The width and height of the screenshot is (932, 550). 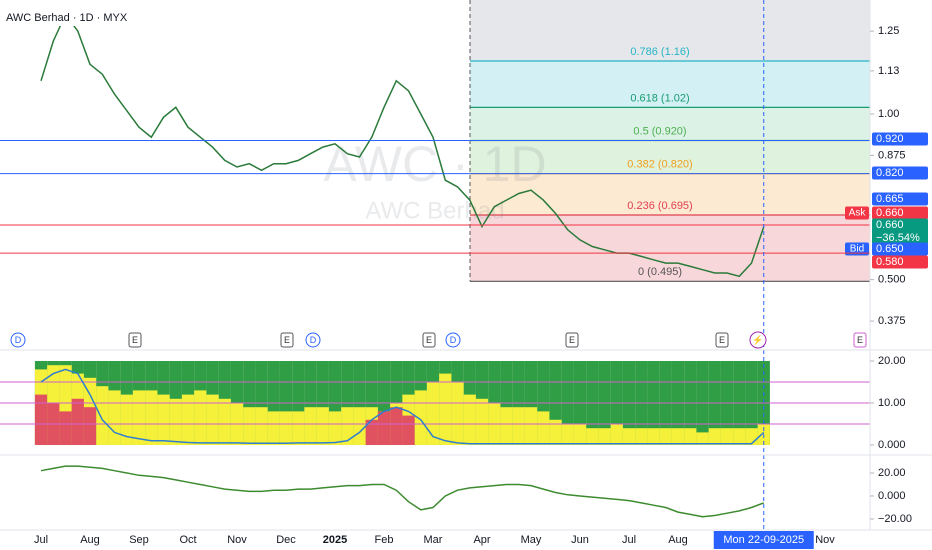 I want to click on y-tick-label: −20.00, so click(x=895, y=519).